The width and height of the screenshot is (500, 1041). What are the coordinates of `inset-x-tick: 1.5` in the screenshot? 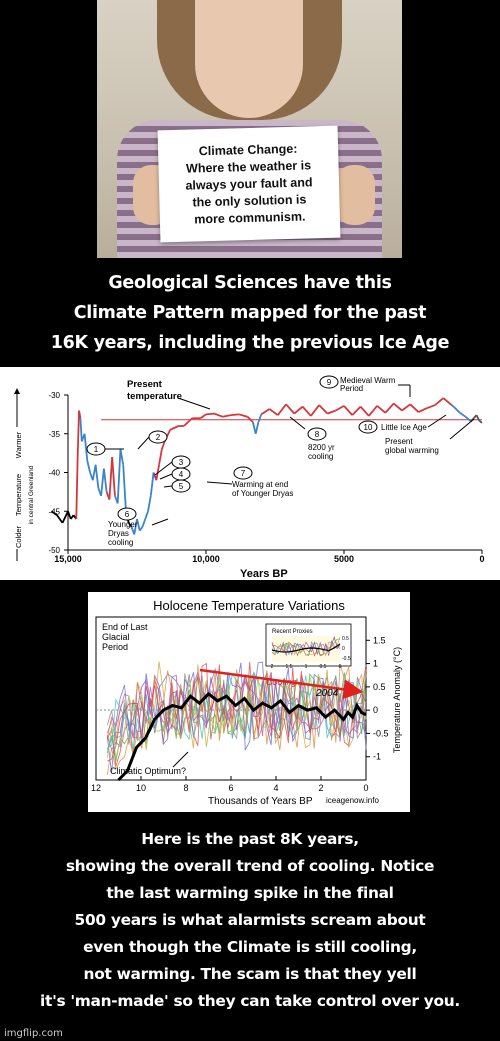 It's located at (289, 667).